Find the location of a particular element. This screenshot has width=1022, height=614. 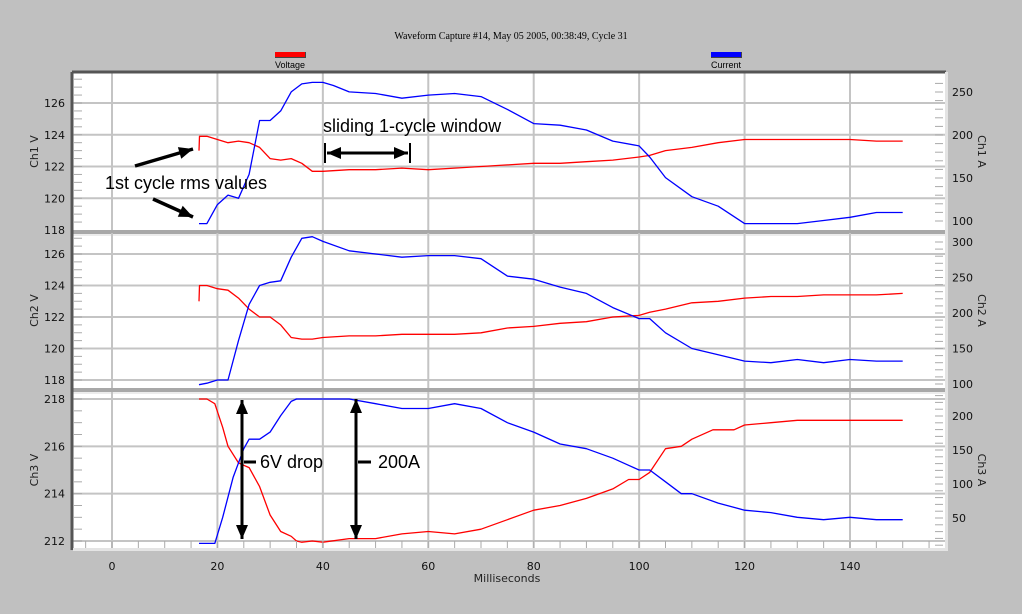

y-axis-title: Ch2 V is located at coordinates (34, 310).